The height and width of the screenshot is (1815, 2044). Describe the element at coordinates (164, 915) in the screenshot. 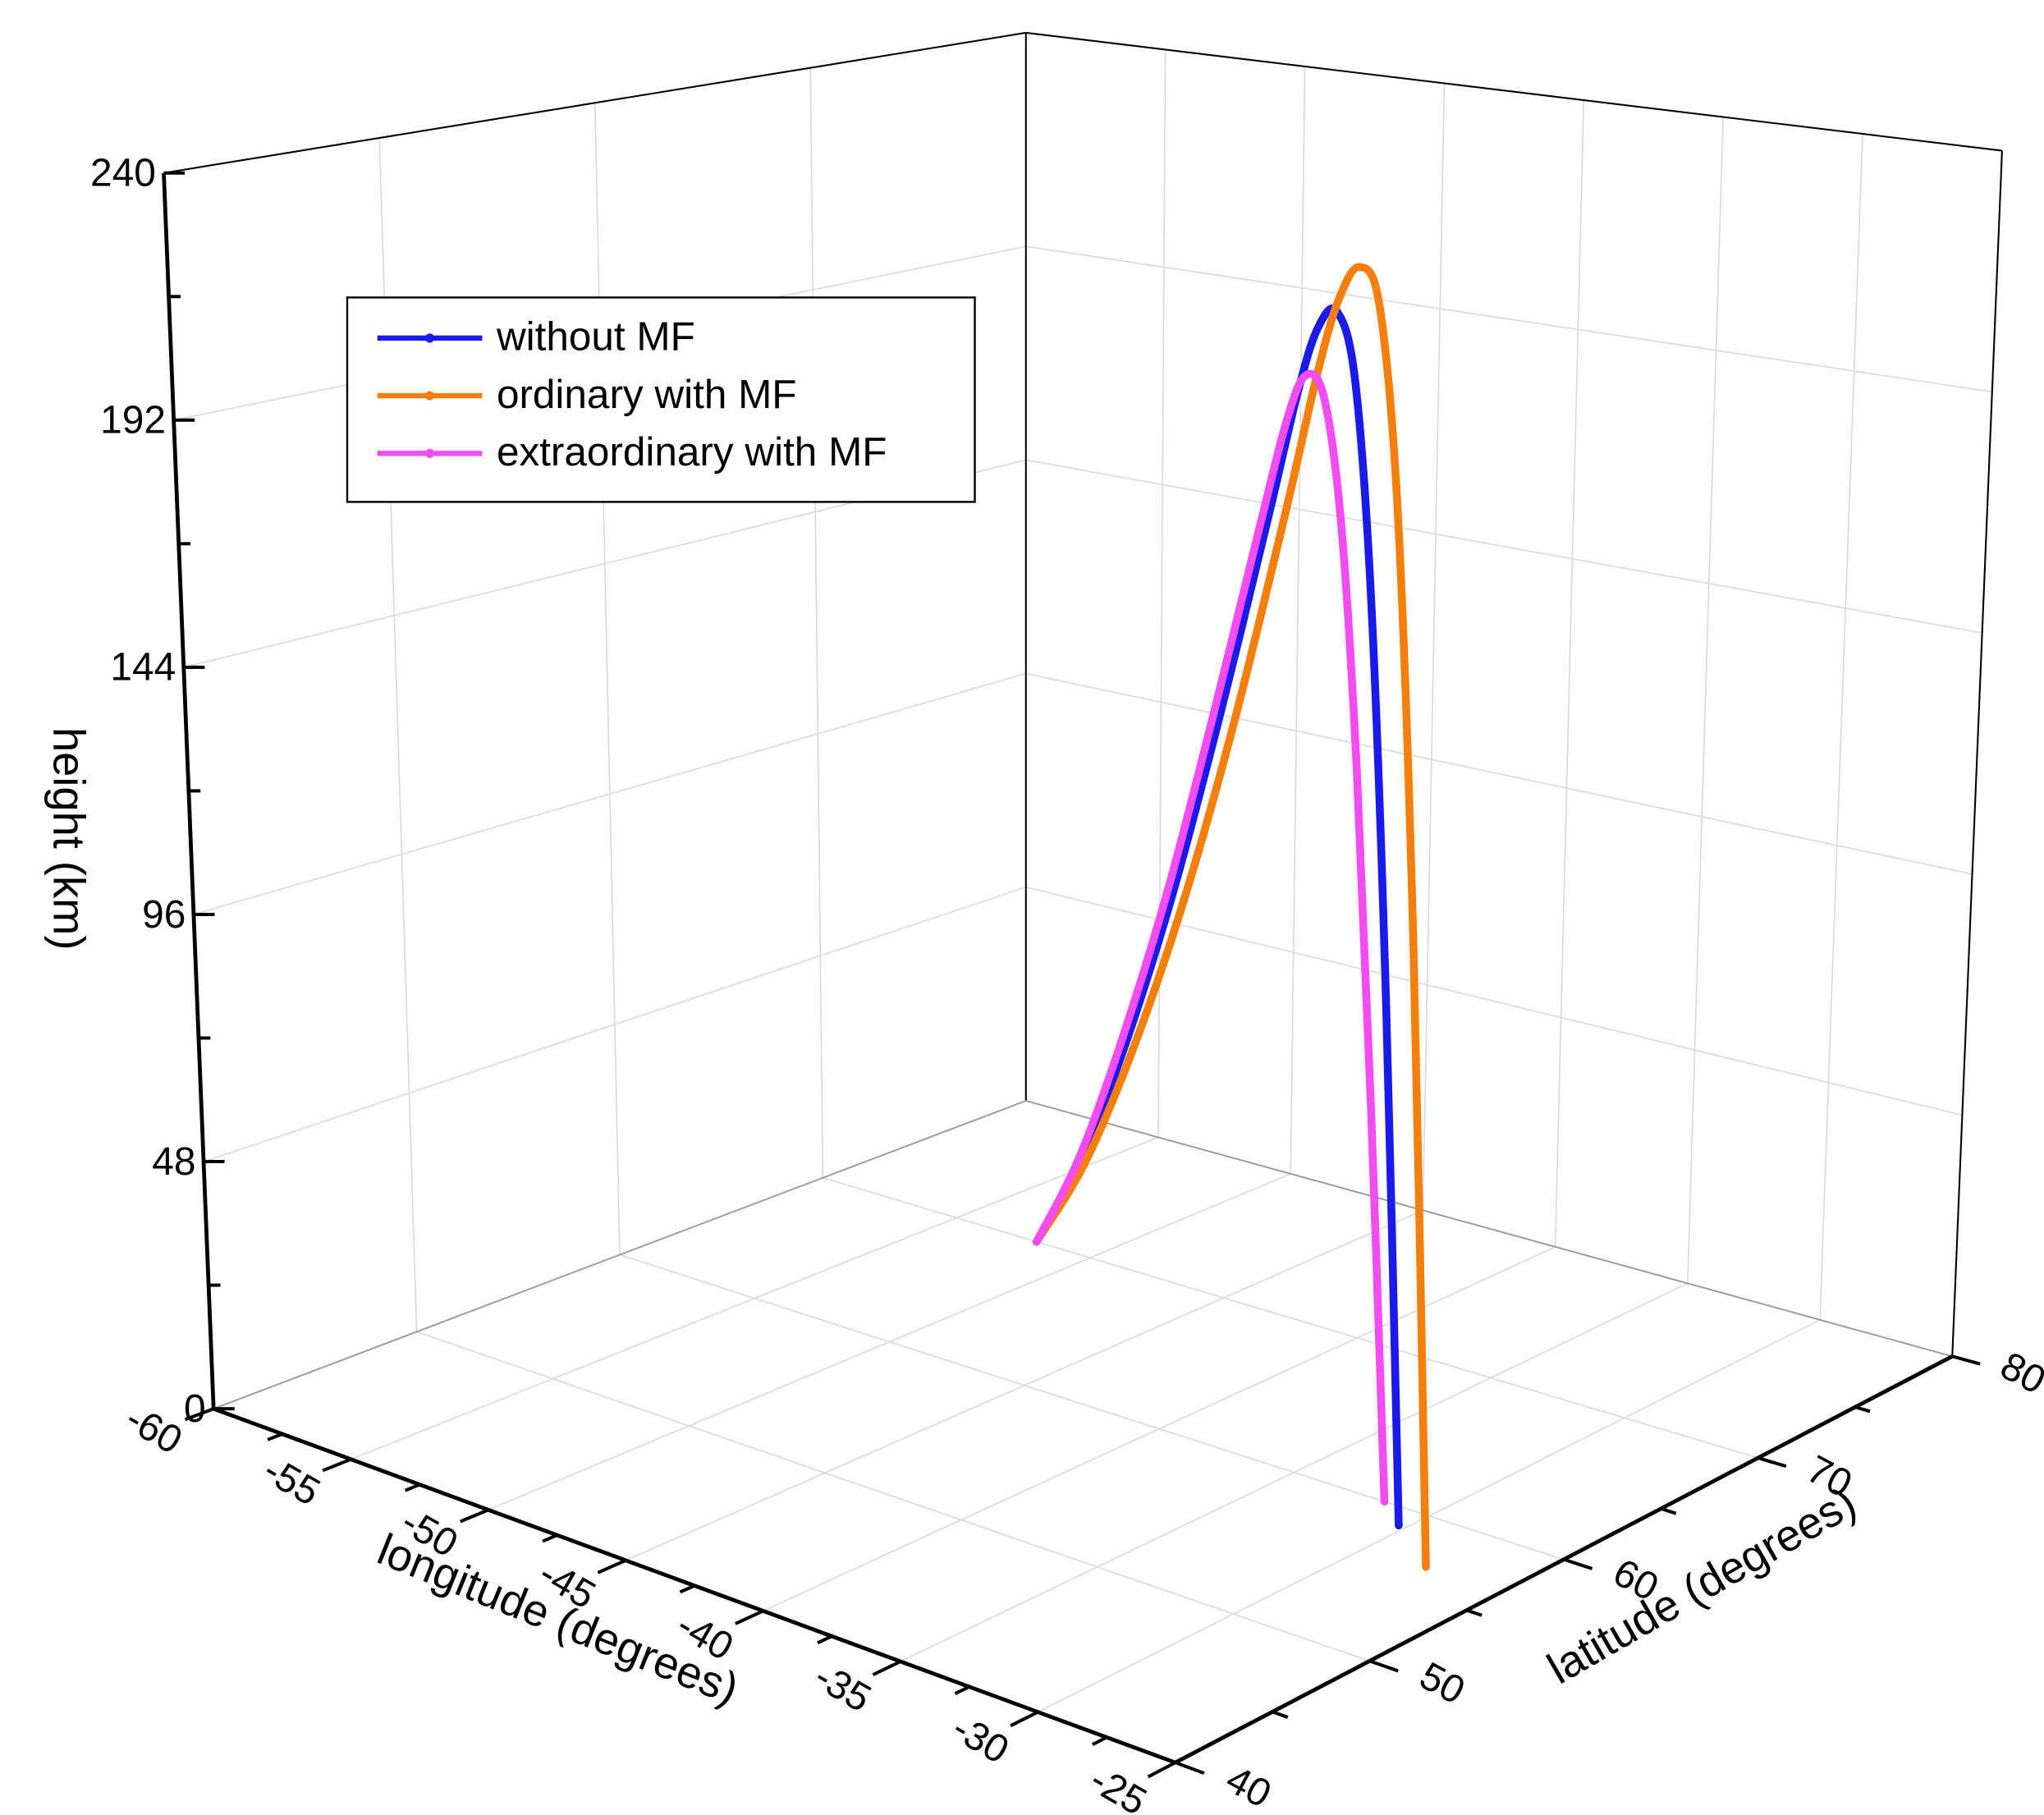

I see `z-tick-label: 96` at that location.